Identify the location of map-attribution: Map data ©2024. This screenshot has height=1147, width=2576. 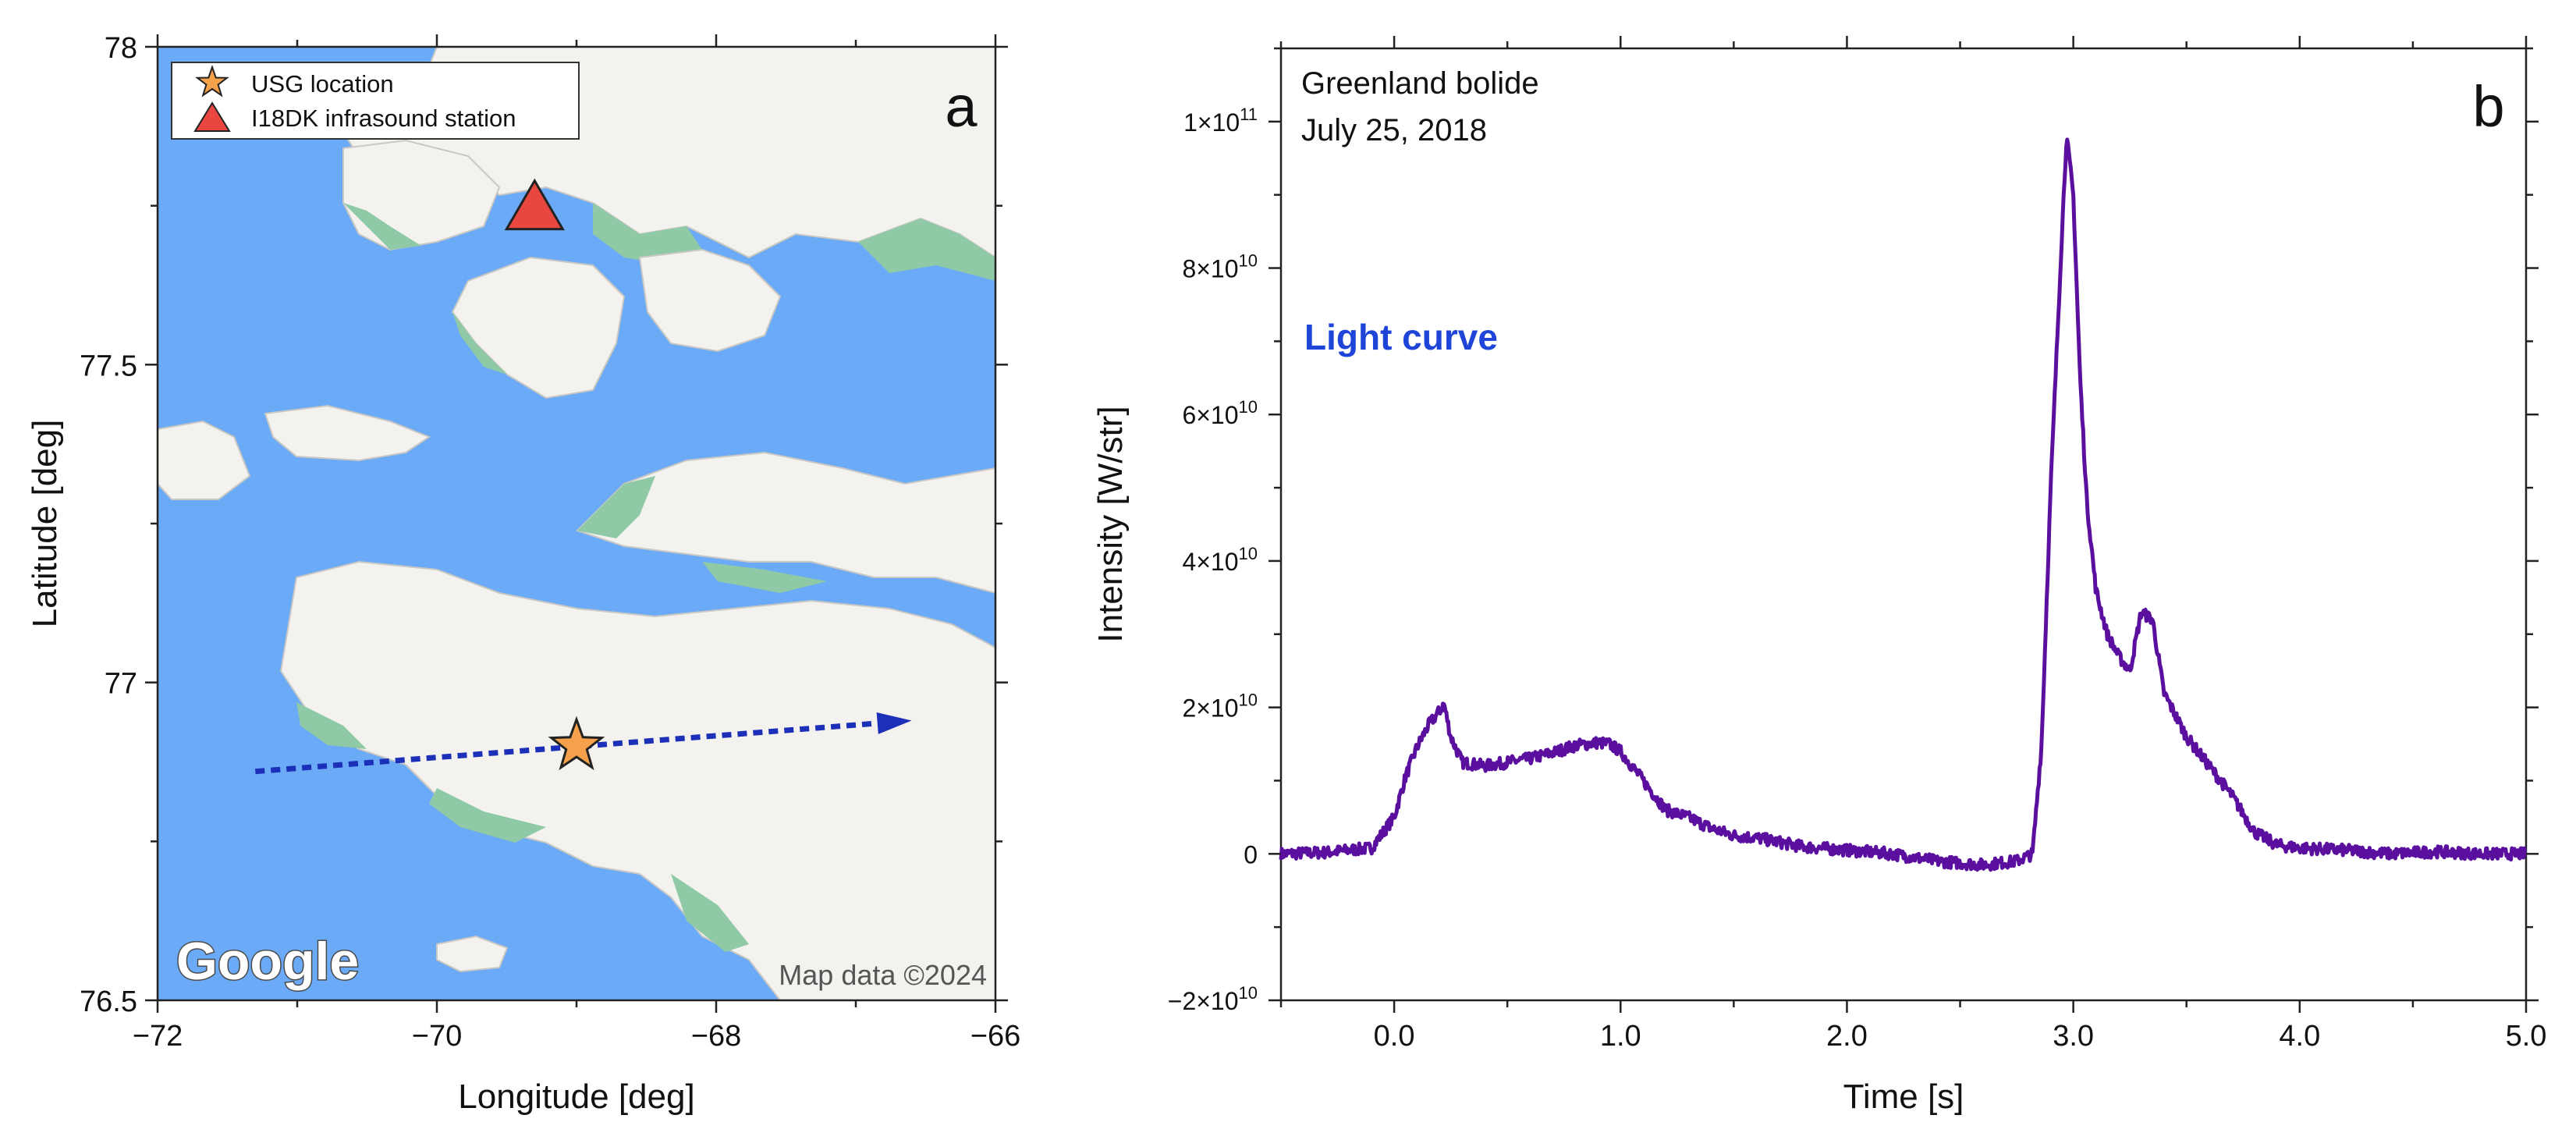
(883, 975).